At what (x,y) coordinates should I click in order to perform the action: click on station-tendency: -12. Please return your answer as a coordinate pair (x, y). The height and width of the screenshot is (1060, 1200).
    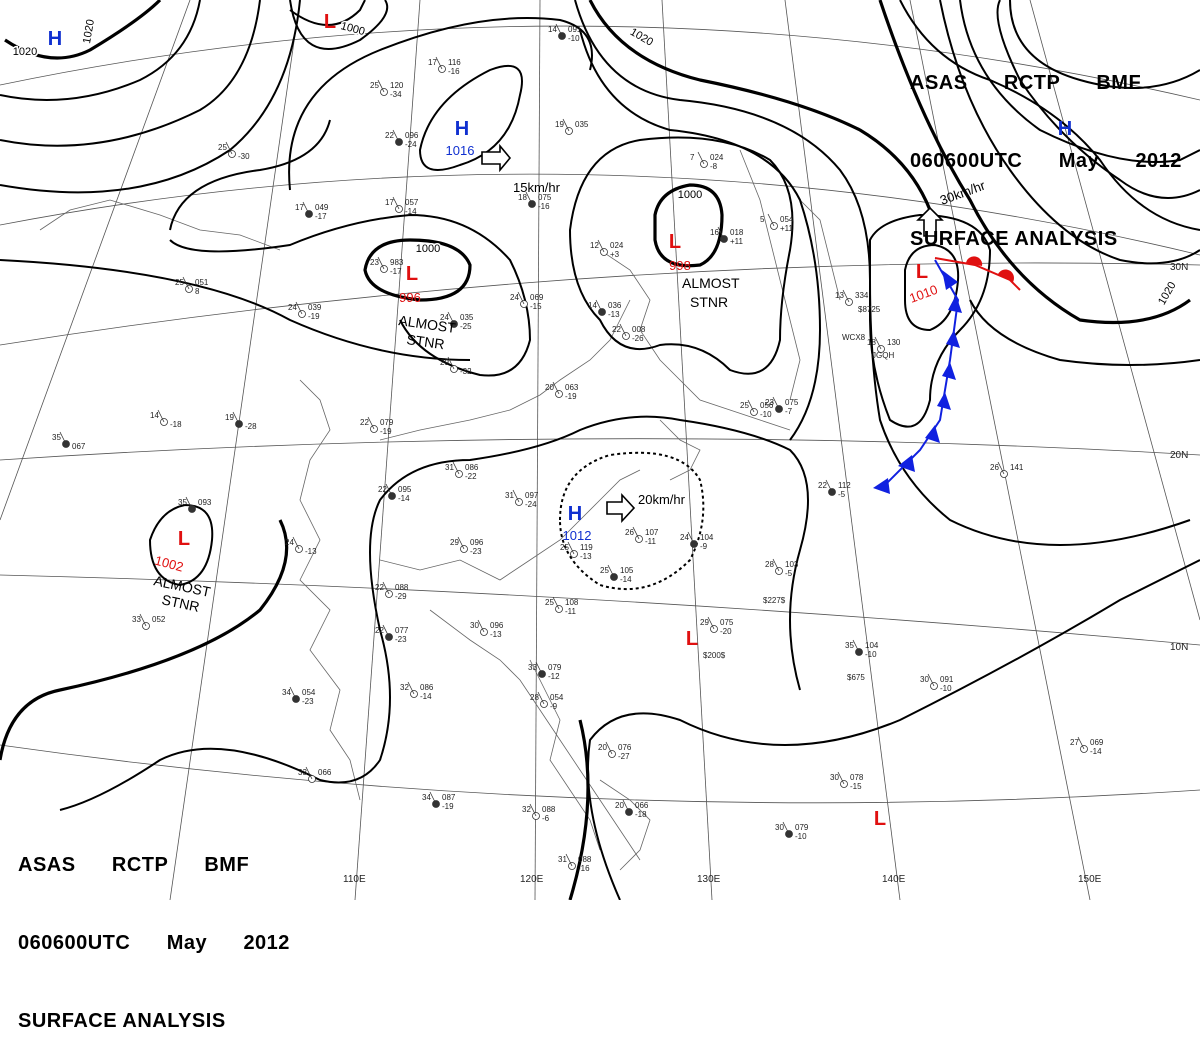
    Looking at the image, I should click on (554, 676).